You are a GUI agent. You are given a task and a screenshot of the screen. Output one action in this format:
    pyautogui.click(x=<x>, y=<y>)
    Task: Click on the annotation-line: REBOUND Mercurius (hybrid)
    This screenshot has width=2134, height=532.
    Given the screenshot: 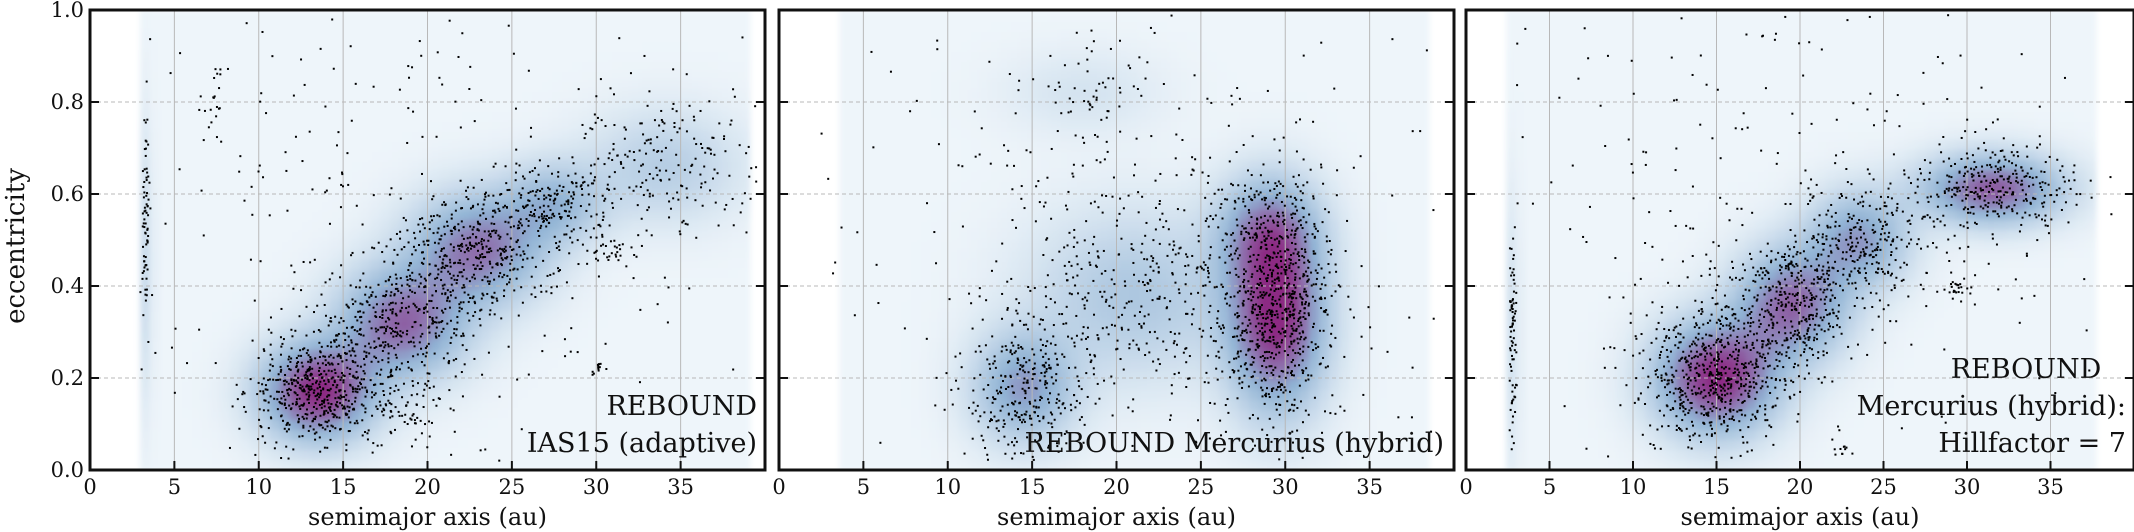 What is the action you would take?
    pyautogui.click(x=1234, y=443)
    